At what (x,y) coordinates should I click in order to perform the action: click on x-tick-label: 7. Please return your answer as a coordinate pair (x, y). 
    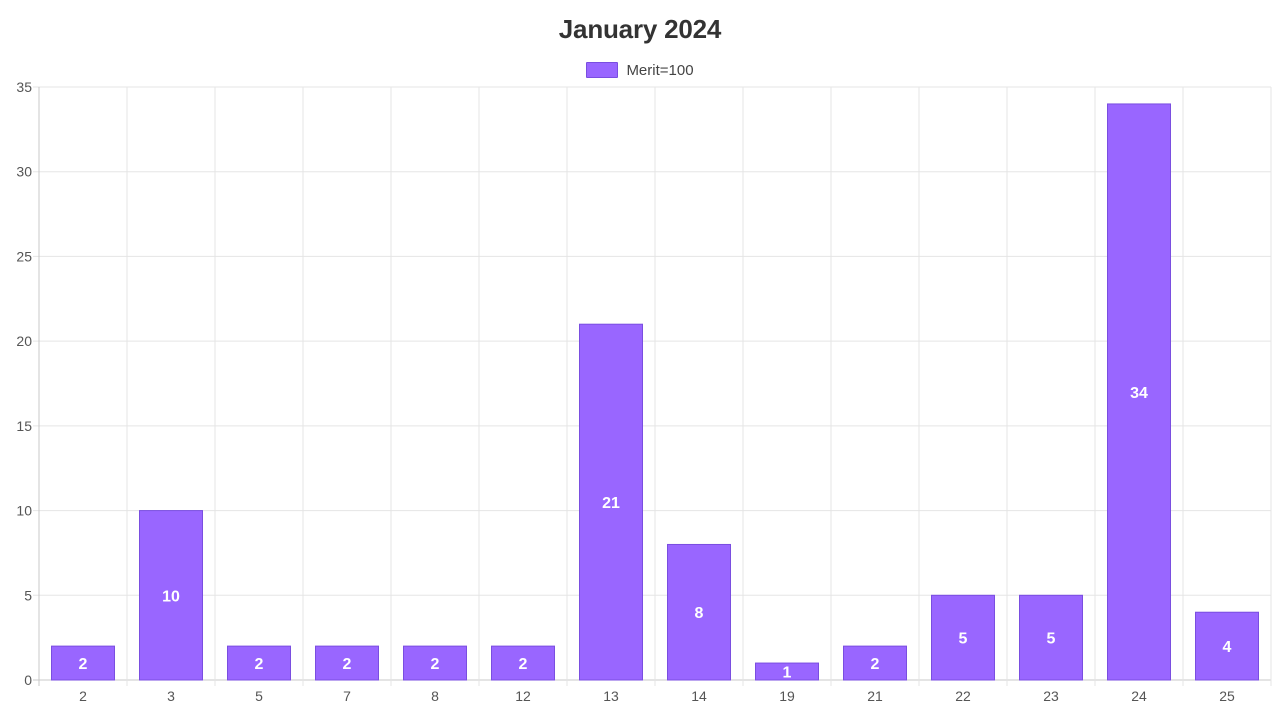
    Looking at the image, I should click on (347, 696).